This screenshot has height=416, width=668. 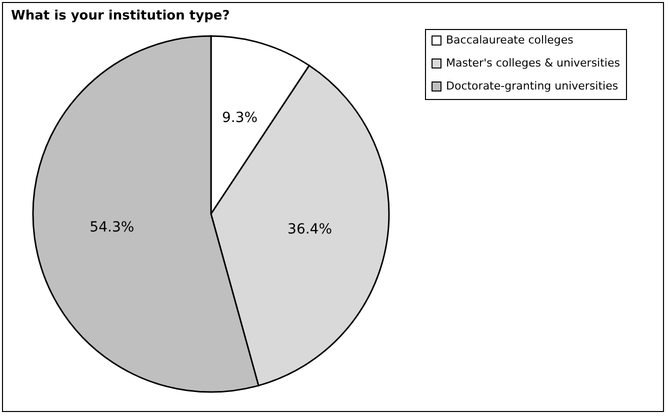 What do you see at coordinates (533, 63) in the screenshot?
I see `legend-label: Master's colleges & universities` at bounding box center [533, 63].